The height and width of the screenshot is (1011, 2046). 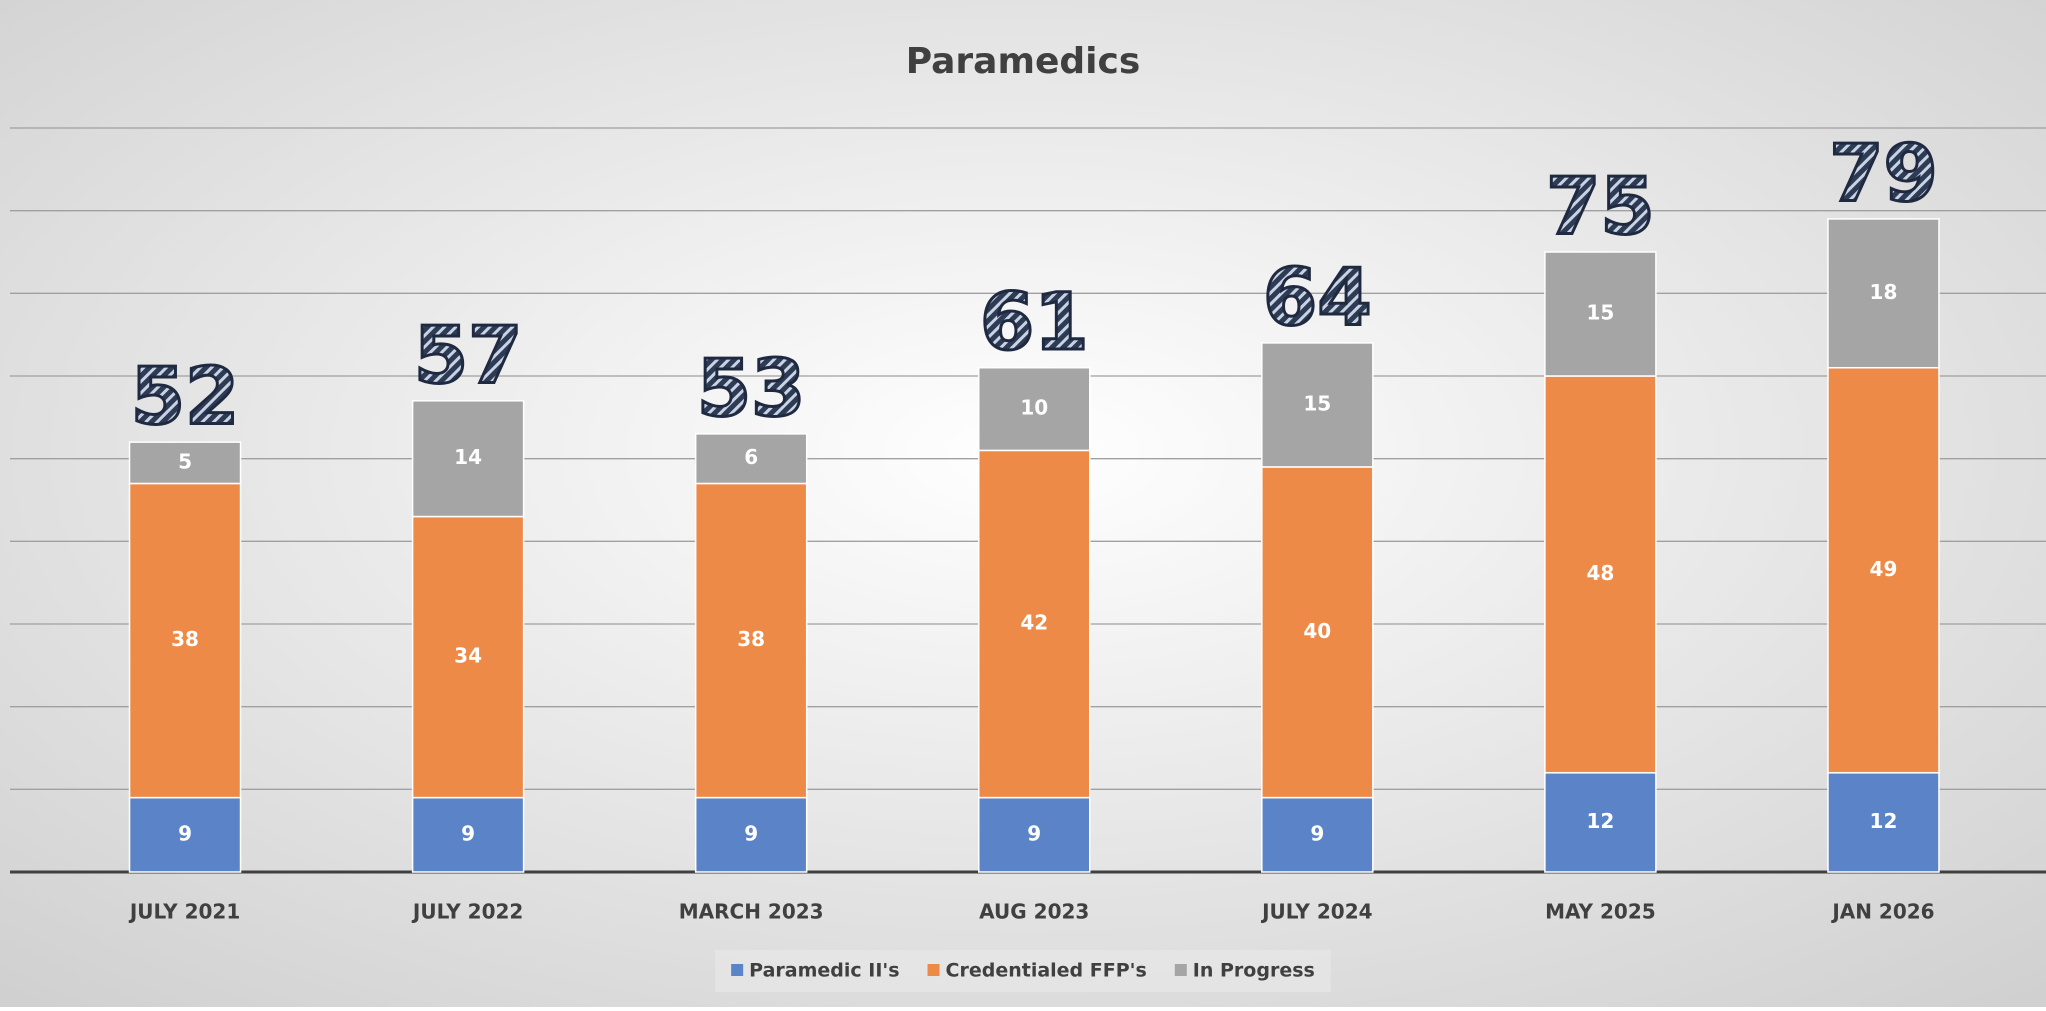 What do you see at coordinates (1034, 323) in the screenshot?
I see `total-label: 61` at bounding box center [1034, 323].